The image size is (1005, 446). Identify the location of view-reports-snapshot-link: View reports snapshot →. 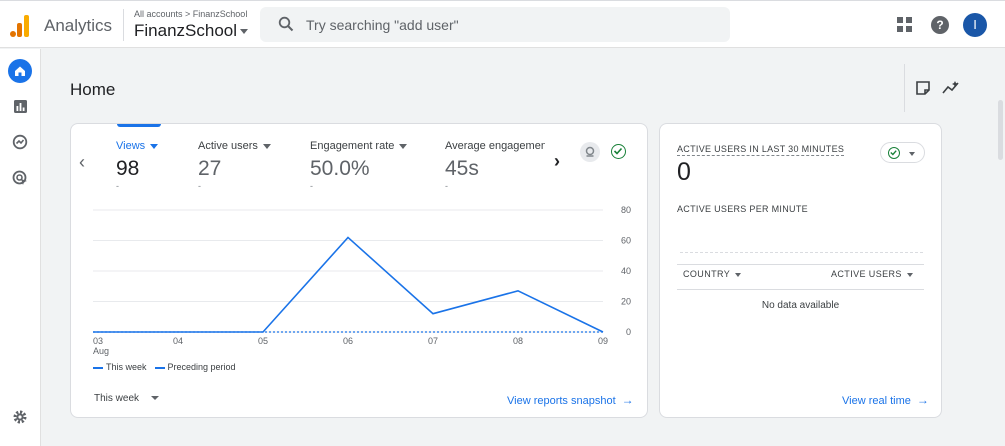
(570, 400).